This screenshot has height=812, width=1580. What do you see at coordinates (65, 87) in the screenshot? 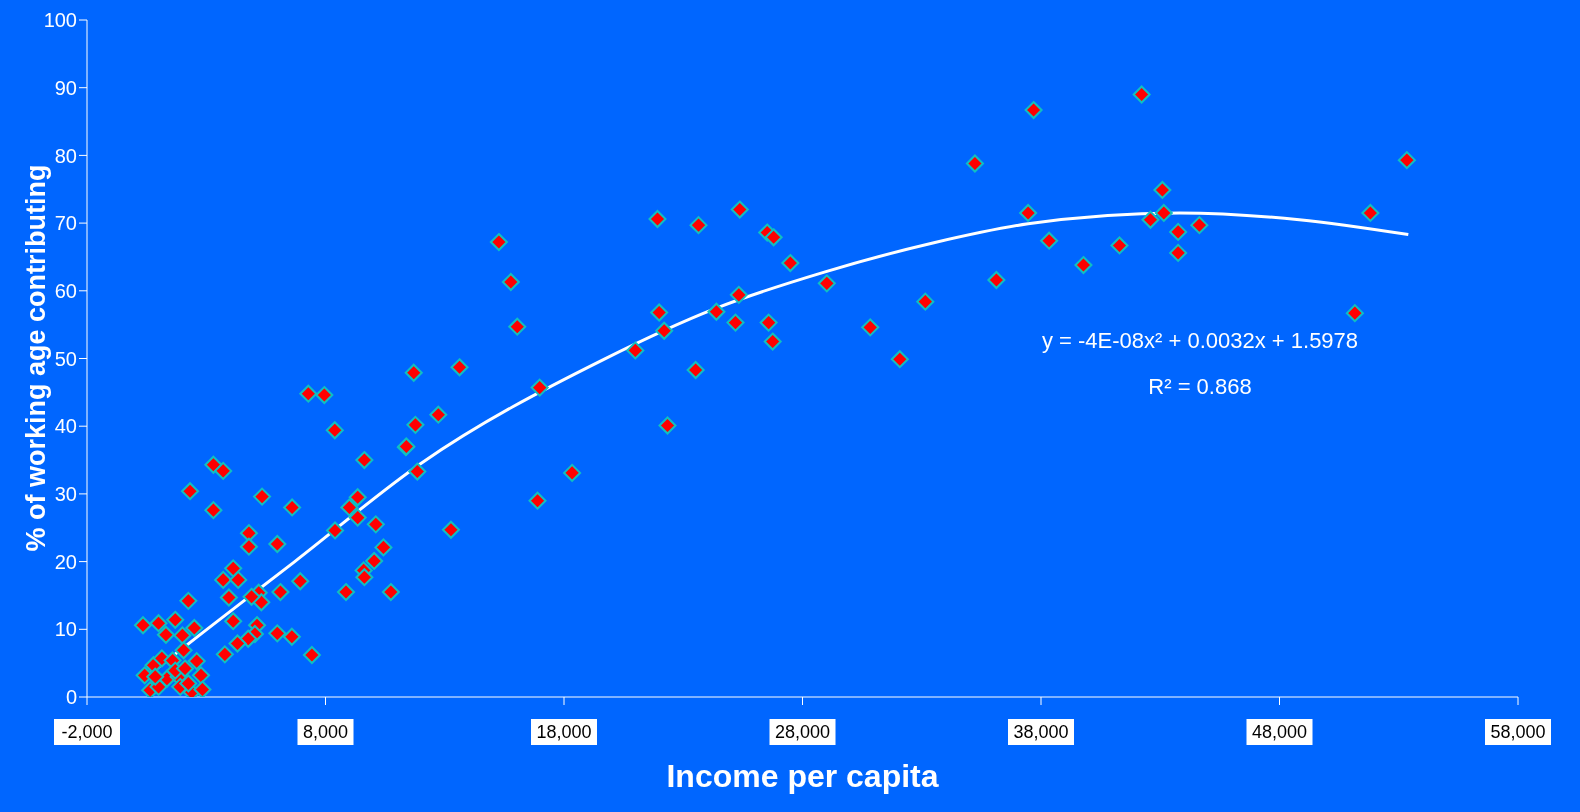
I see `y-tick-label: 90` at bounding box center [65, 87].